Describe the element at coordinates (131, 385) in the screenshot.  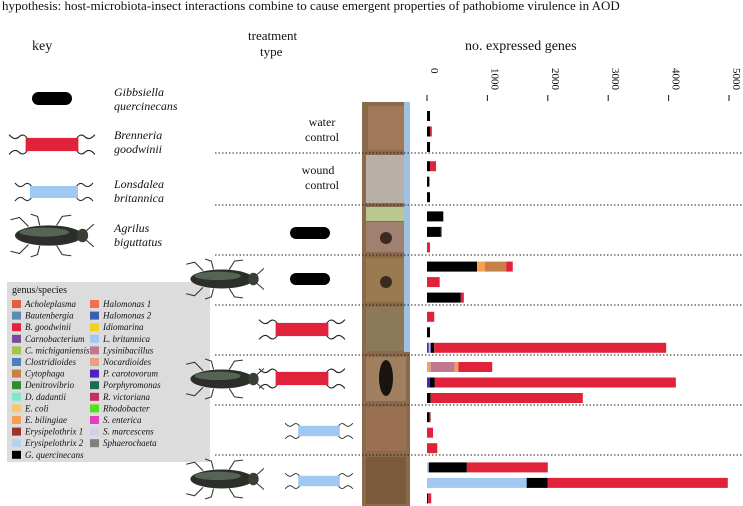
I see `legend-label: Porphyromonas` at that location.